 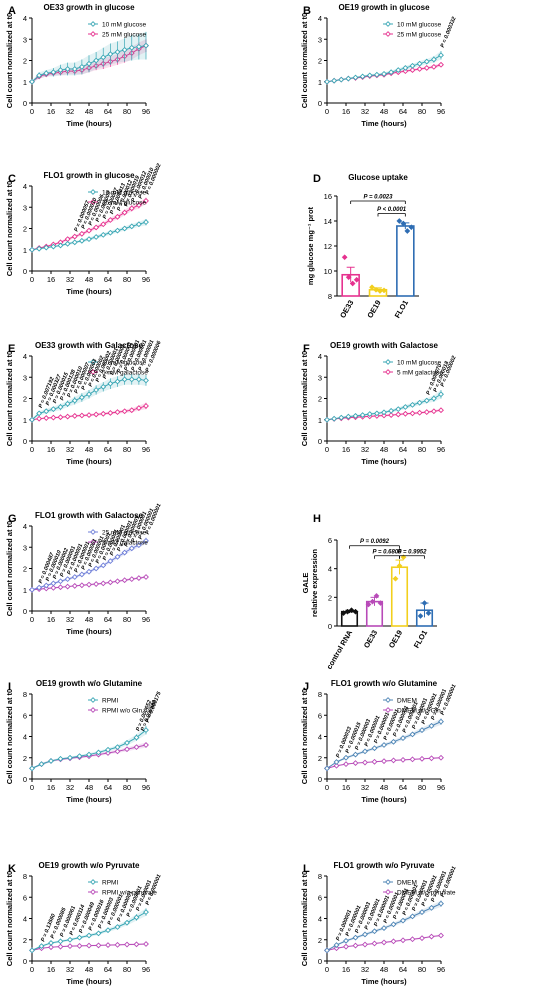 I want to click on y-axis-label: Cell count normalized at t0, so click(x=9, y=918).